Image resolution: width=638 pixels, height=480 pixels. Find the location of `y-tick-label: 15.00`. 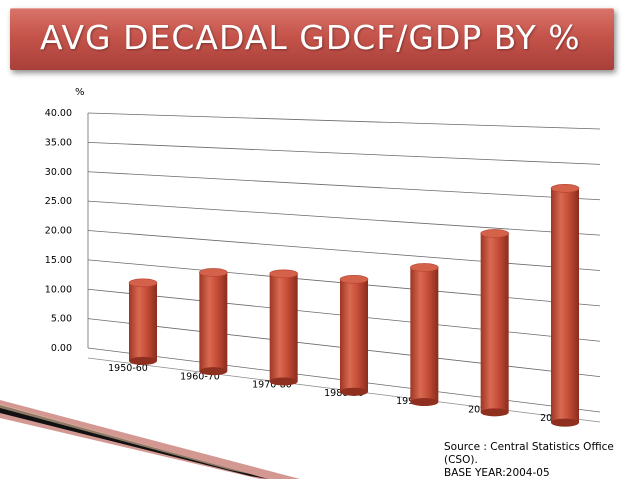

y-tick-label: 15.00 is located at coordinates (58, 260).